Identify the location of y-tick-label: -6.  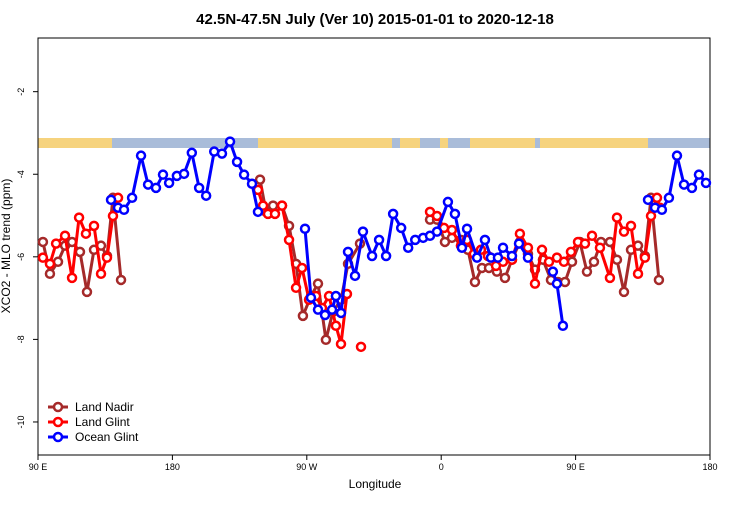
(21, 257).